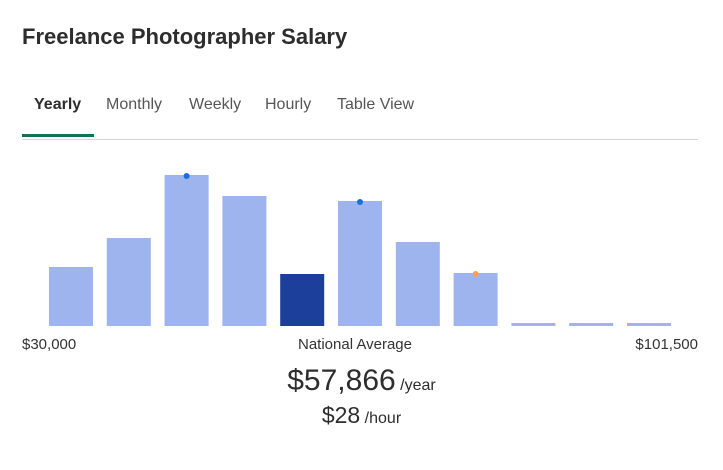 The height and width of the screenshot is (470, 723). Describe the element at coordinates (49, 344) in the screenshot. I see `min-label: $30,000` at that location.